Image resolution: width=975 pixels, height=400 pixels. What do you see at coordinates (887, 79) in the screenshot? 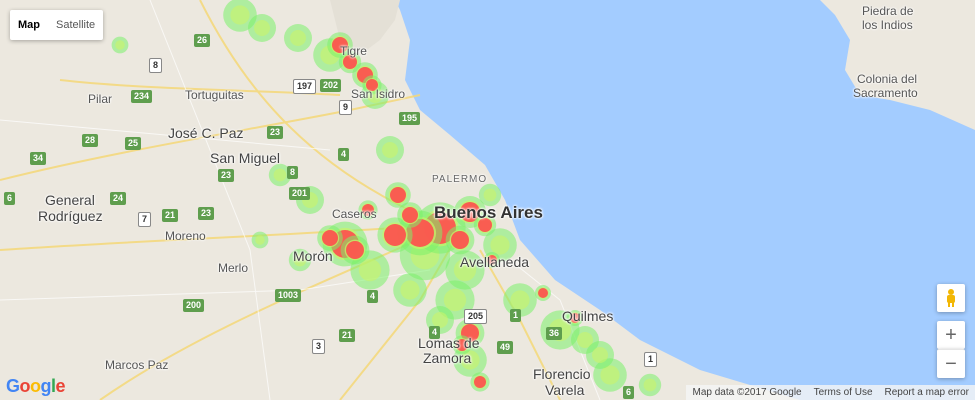
I see `place-label: Colonia del` at bounding box center [887, 79].